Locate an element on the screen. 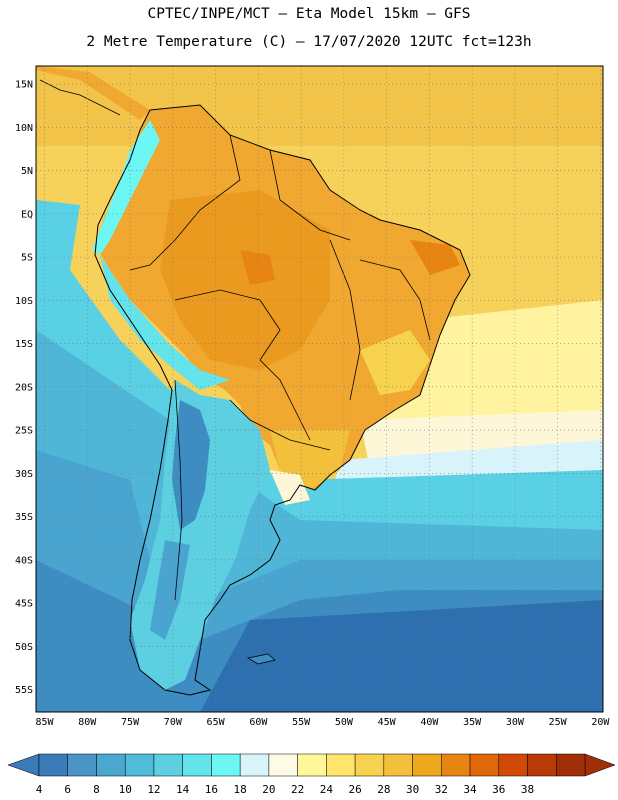  legend-label: 36 is located at coordinates (499, 789).